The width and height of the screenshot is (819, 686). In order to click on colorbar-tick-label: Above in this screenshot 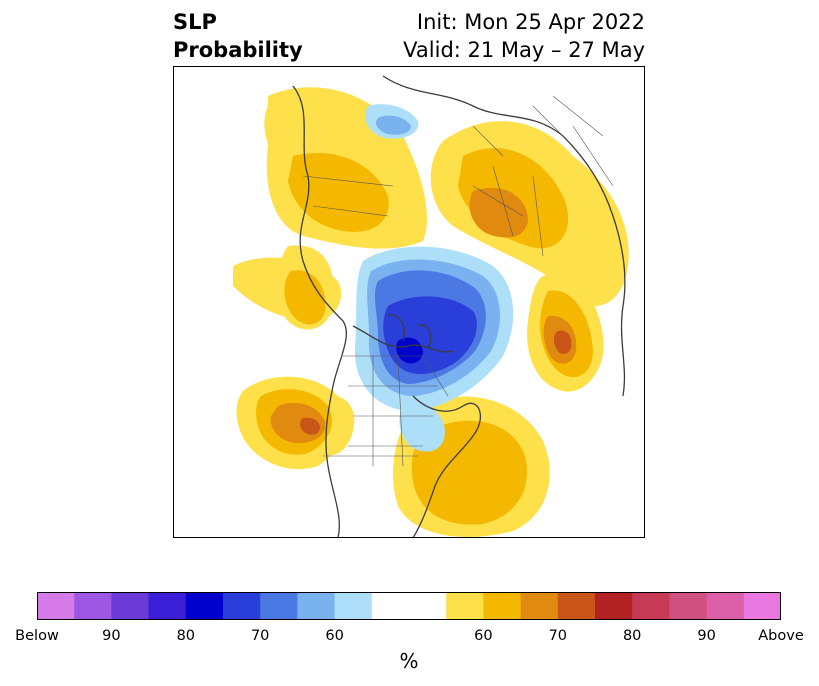, I will do `click(781, 636)`.